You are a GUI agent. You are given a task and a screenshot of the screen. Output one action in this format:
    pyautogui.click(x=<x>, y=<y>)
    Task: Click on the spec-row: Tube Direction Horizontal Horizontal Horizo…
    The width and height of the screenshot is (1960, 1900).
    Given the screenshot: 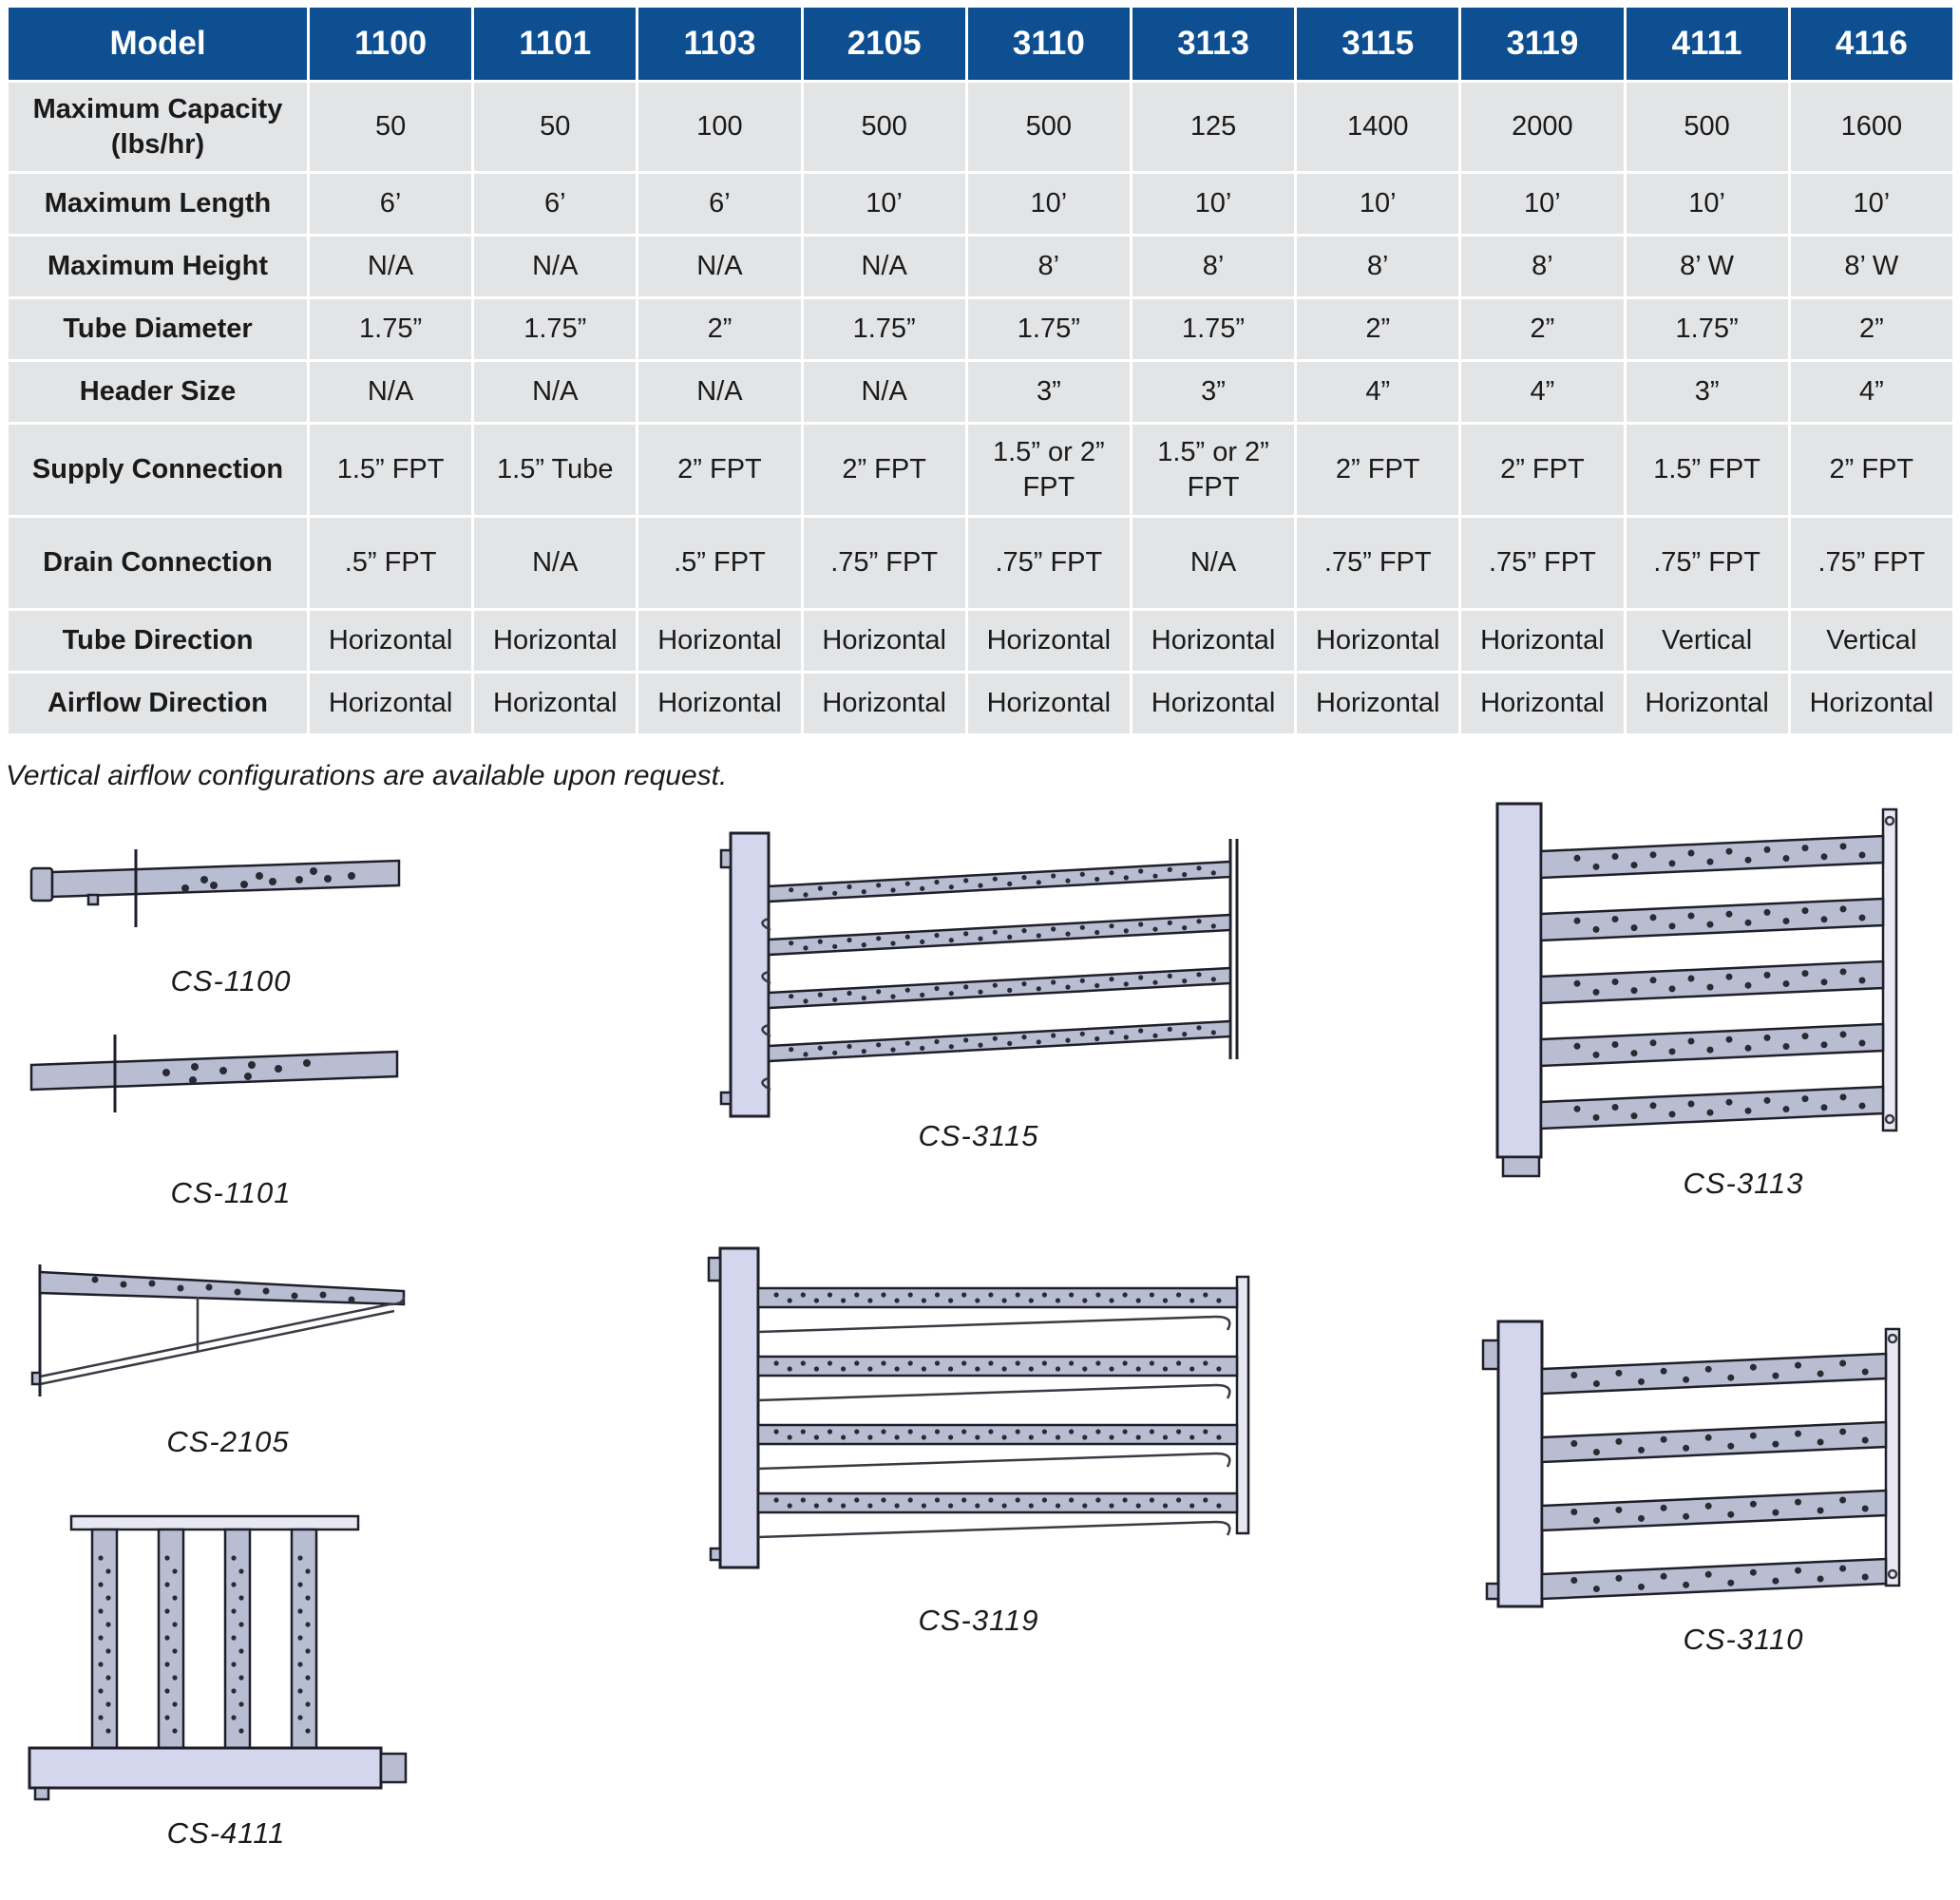 What is the action you would take?
    pyautogui.click(x=981, y=641)
    